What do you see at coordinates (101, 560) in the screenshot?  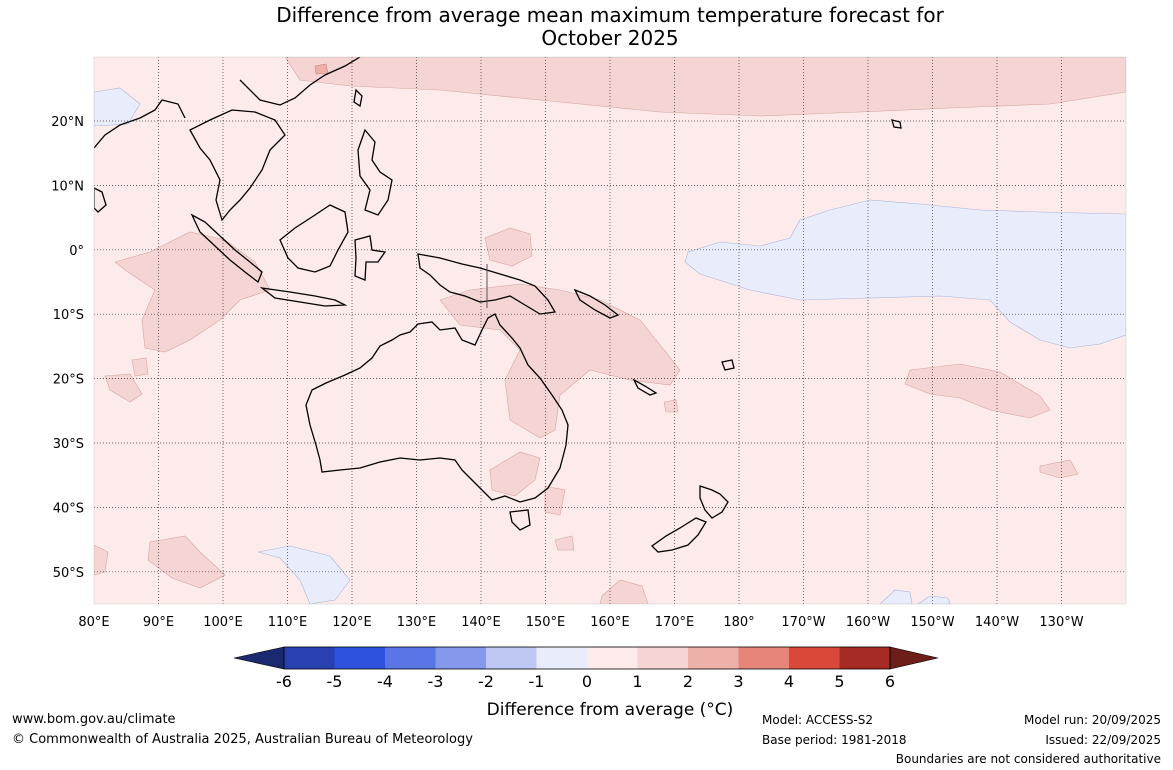 I see `anomaly-region-west-edge` at bounding box center [101, 560].